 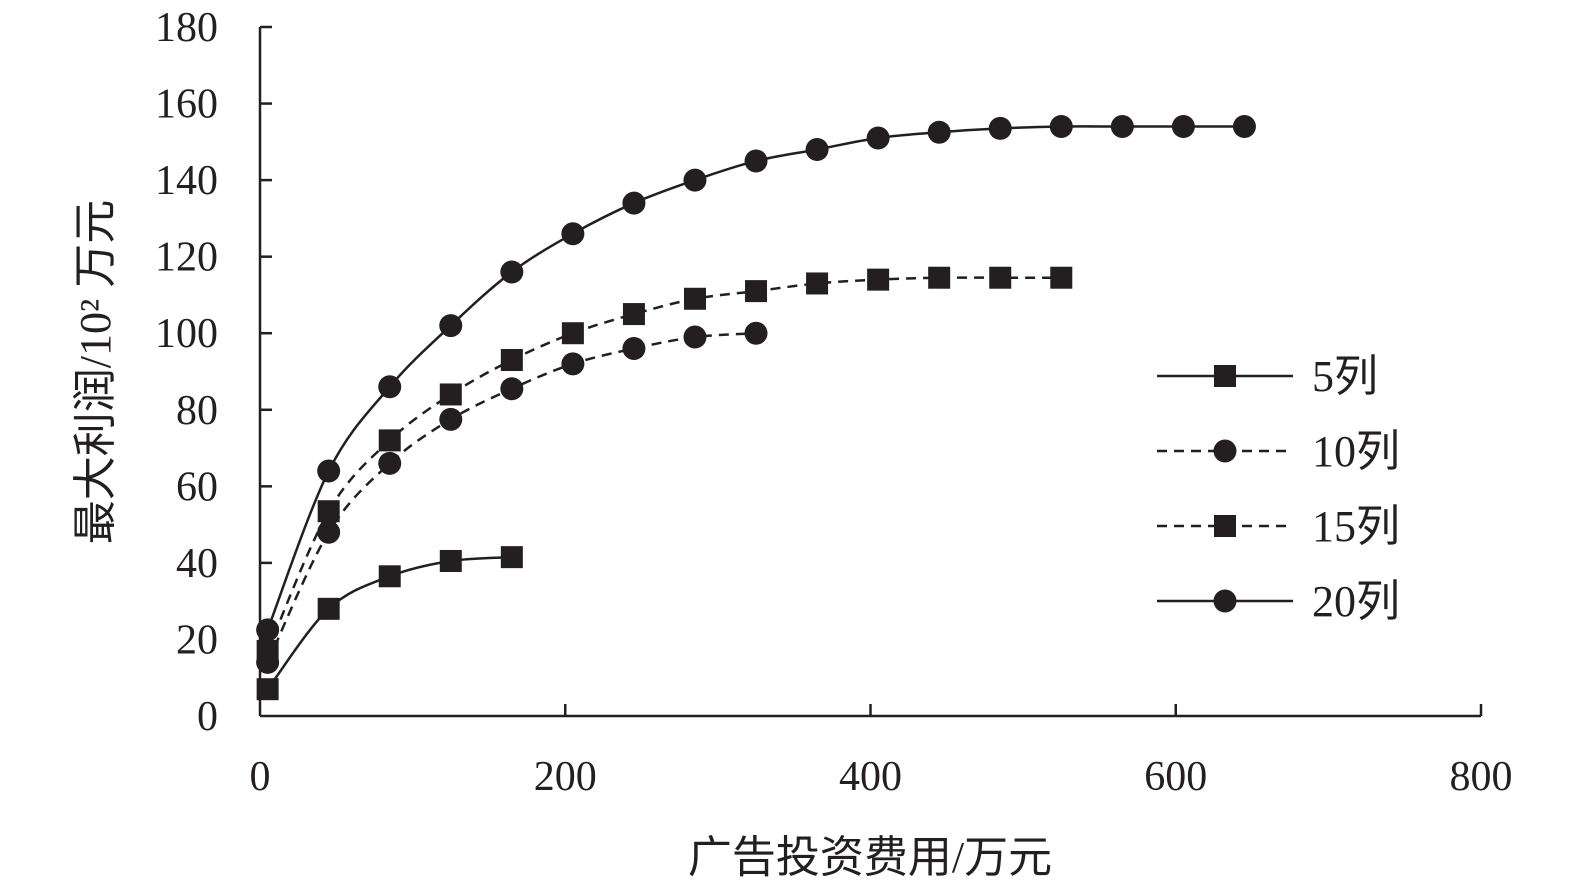 I want to click on legend-item: 15列, so click(x=1278, y=526).